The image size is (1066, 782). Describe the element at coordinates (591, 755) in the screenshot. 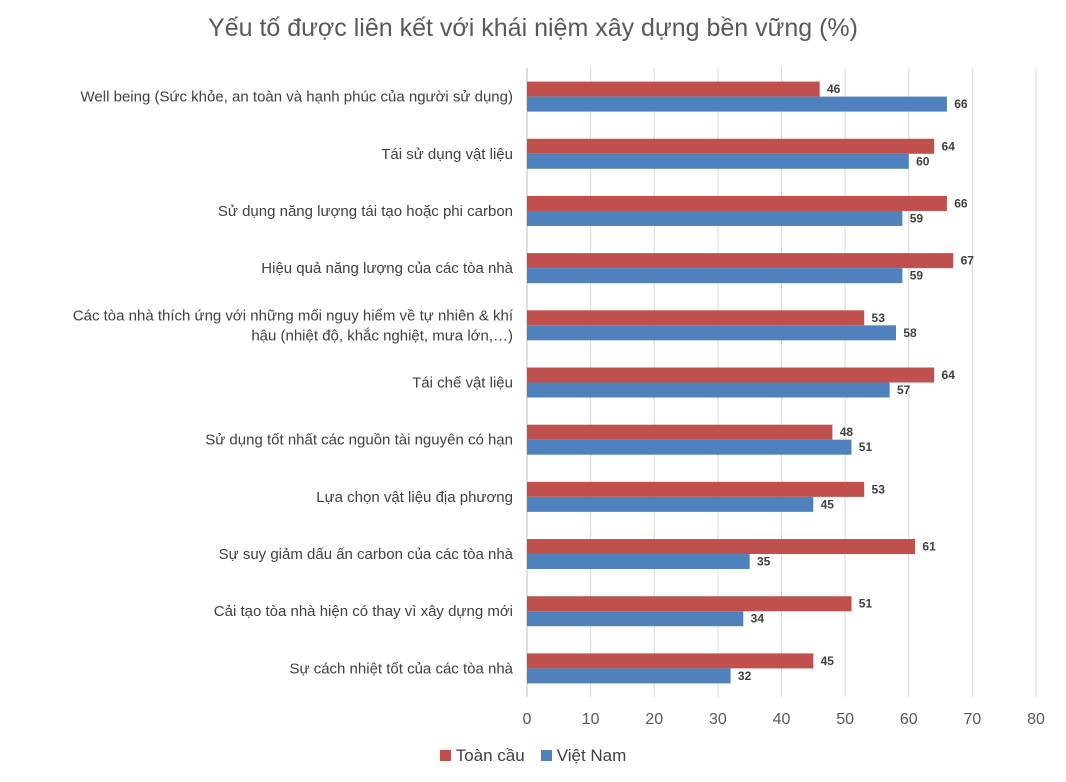

I see `legend-label: Việt Nam` at that location.